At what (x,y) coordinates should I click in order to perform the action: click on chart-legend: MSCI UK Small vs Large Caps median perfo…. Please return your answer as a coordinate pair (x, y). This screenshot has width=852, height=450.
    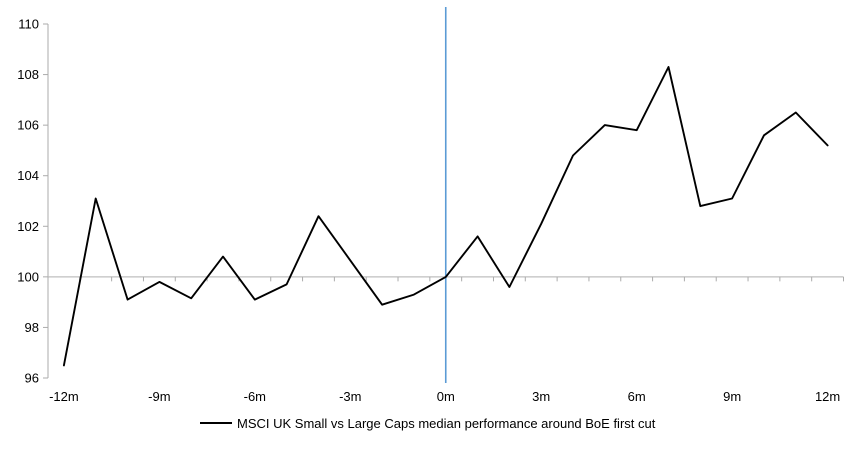
    Looking at the image, I should click on (427, 423).